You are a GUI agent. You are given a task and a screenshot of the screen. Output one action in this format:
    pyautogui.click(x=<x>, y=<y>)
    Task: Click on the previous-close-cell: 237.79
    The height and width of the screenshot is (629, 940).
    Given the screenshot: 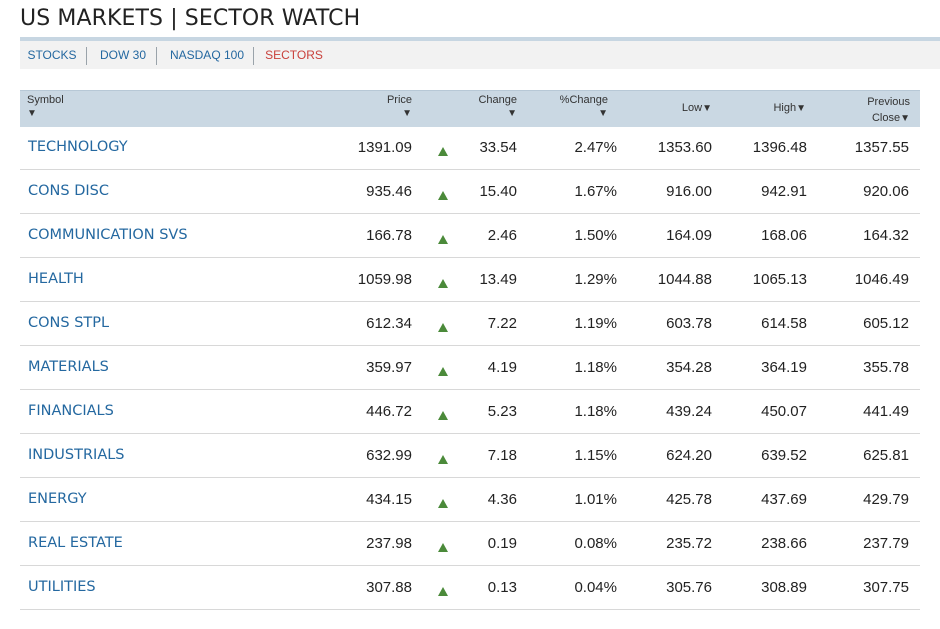 What is the action you would take?
    pyautogui.click(x=886, y=543)
    